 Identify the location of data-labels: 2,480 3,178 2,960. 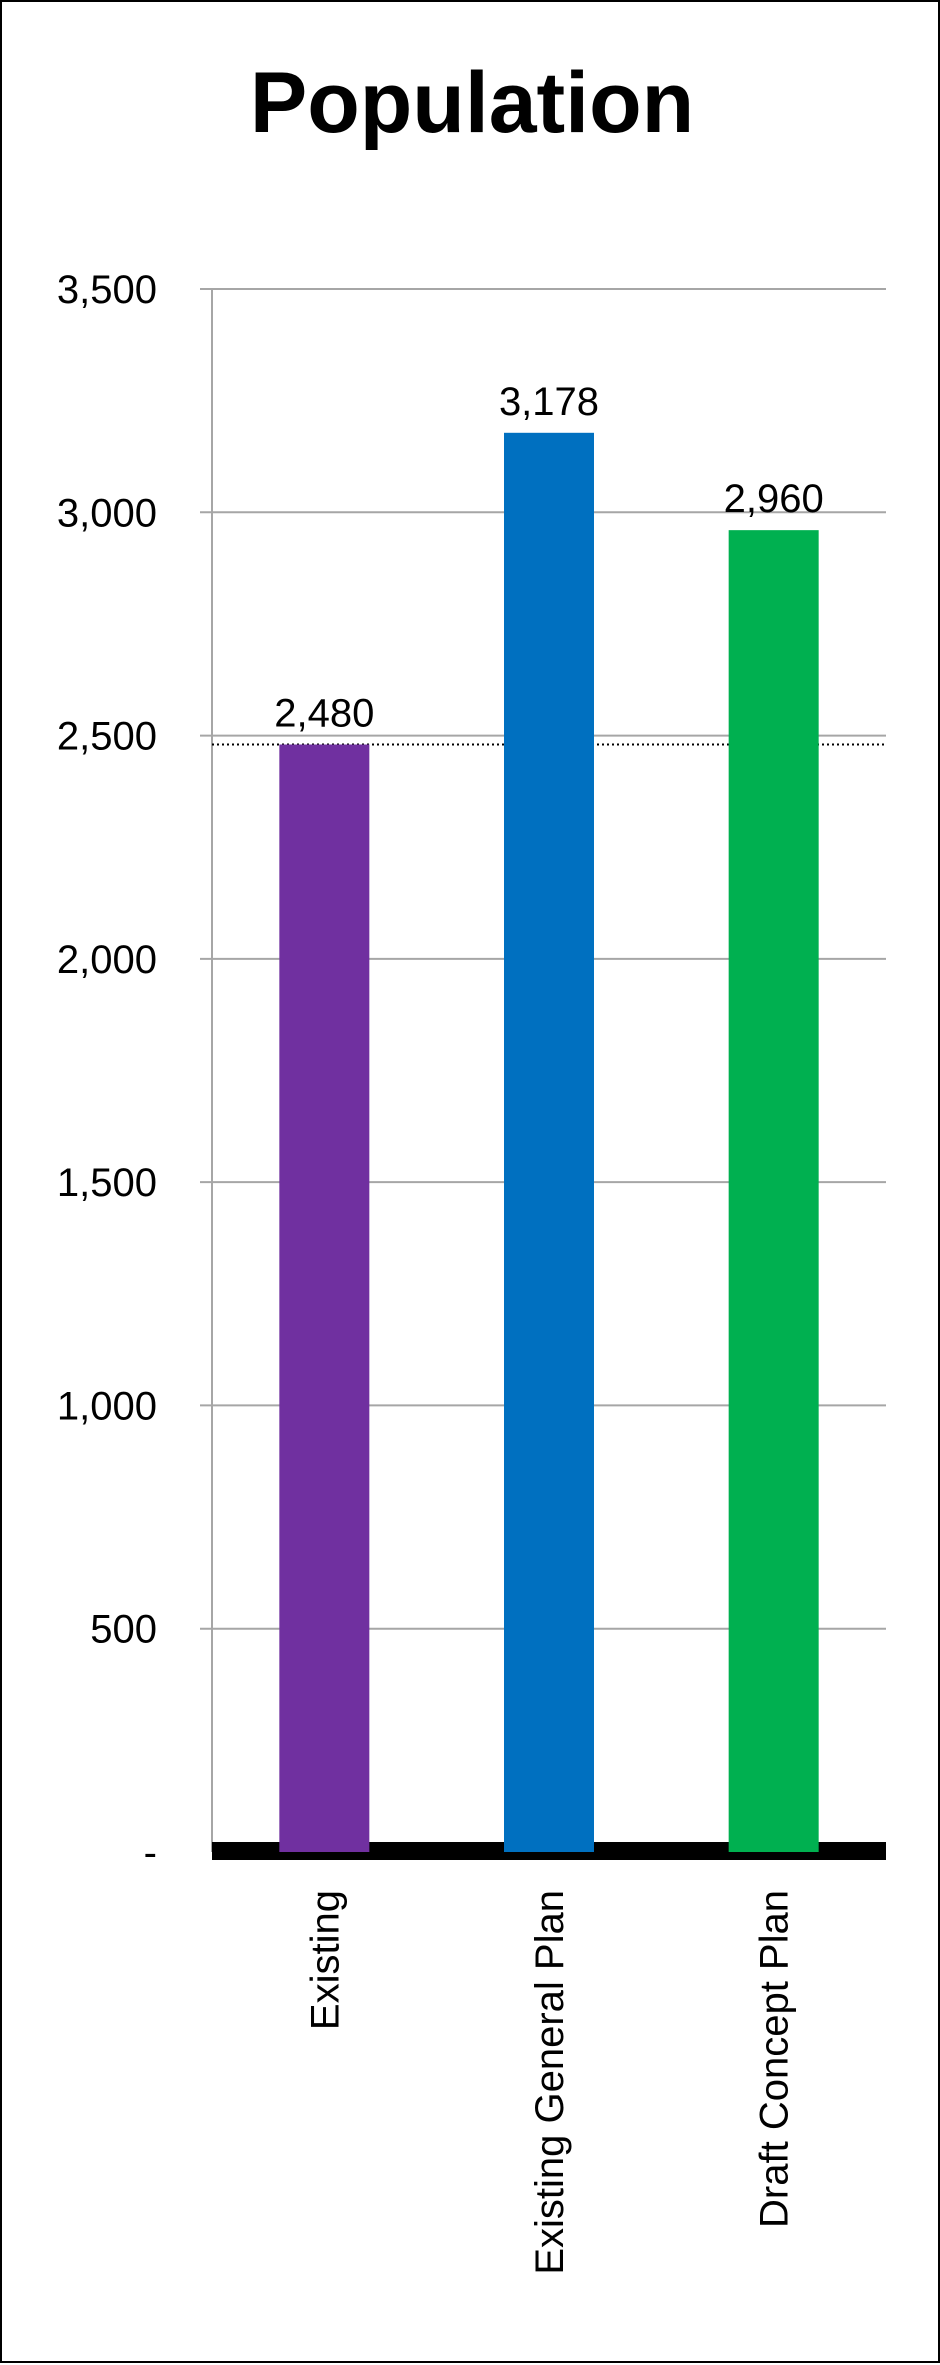
(548, 558).